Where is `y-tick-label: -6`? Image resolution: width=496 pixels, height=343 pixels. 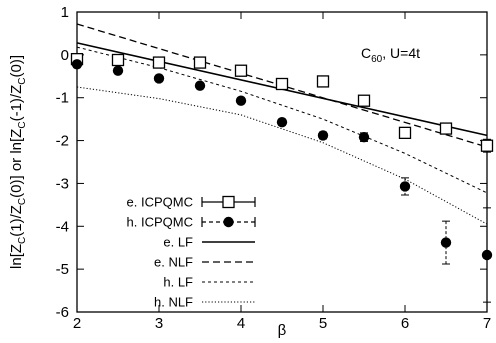
y-tick-label: -6 is located at coordinates (62, 312).